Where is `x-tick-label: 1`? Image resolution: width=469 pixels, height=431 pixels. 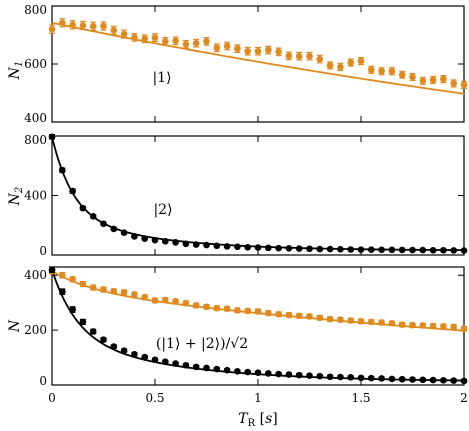 x-tick-label: 1 is located at coordinates (258, 398).